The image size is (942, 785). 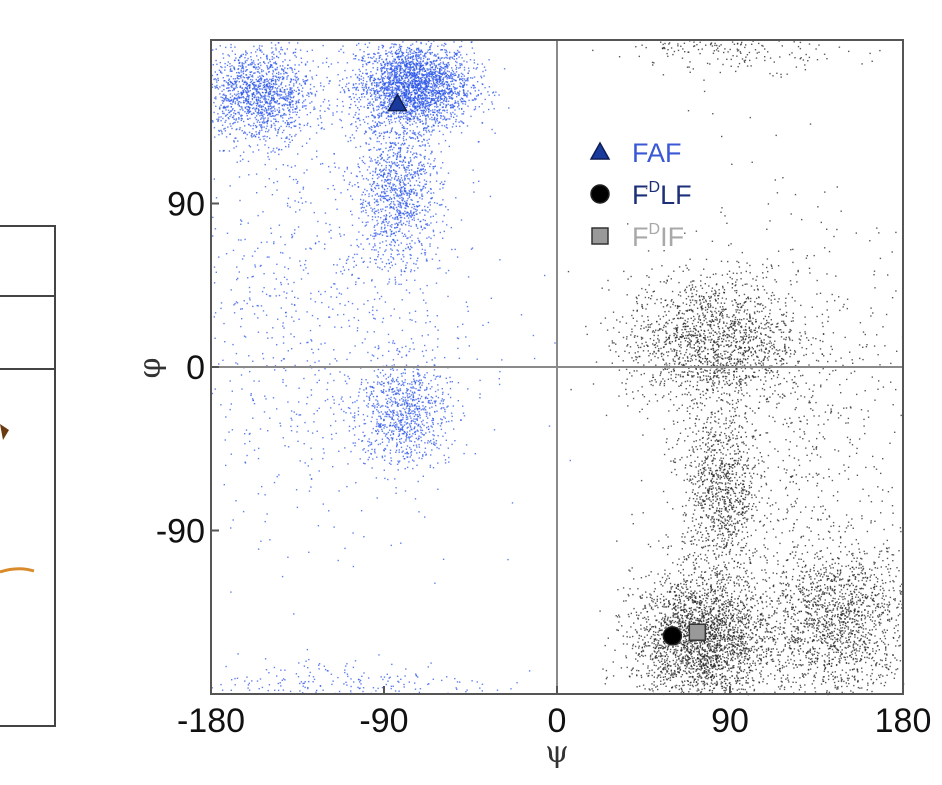 What do you see at coordinates (17, 570) in the screenshot?
I see `left-panel-structure-orange` at bounding box center [17, 570].